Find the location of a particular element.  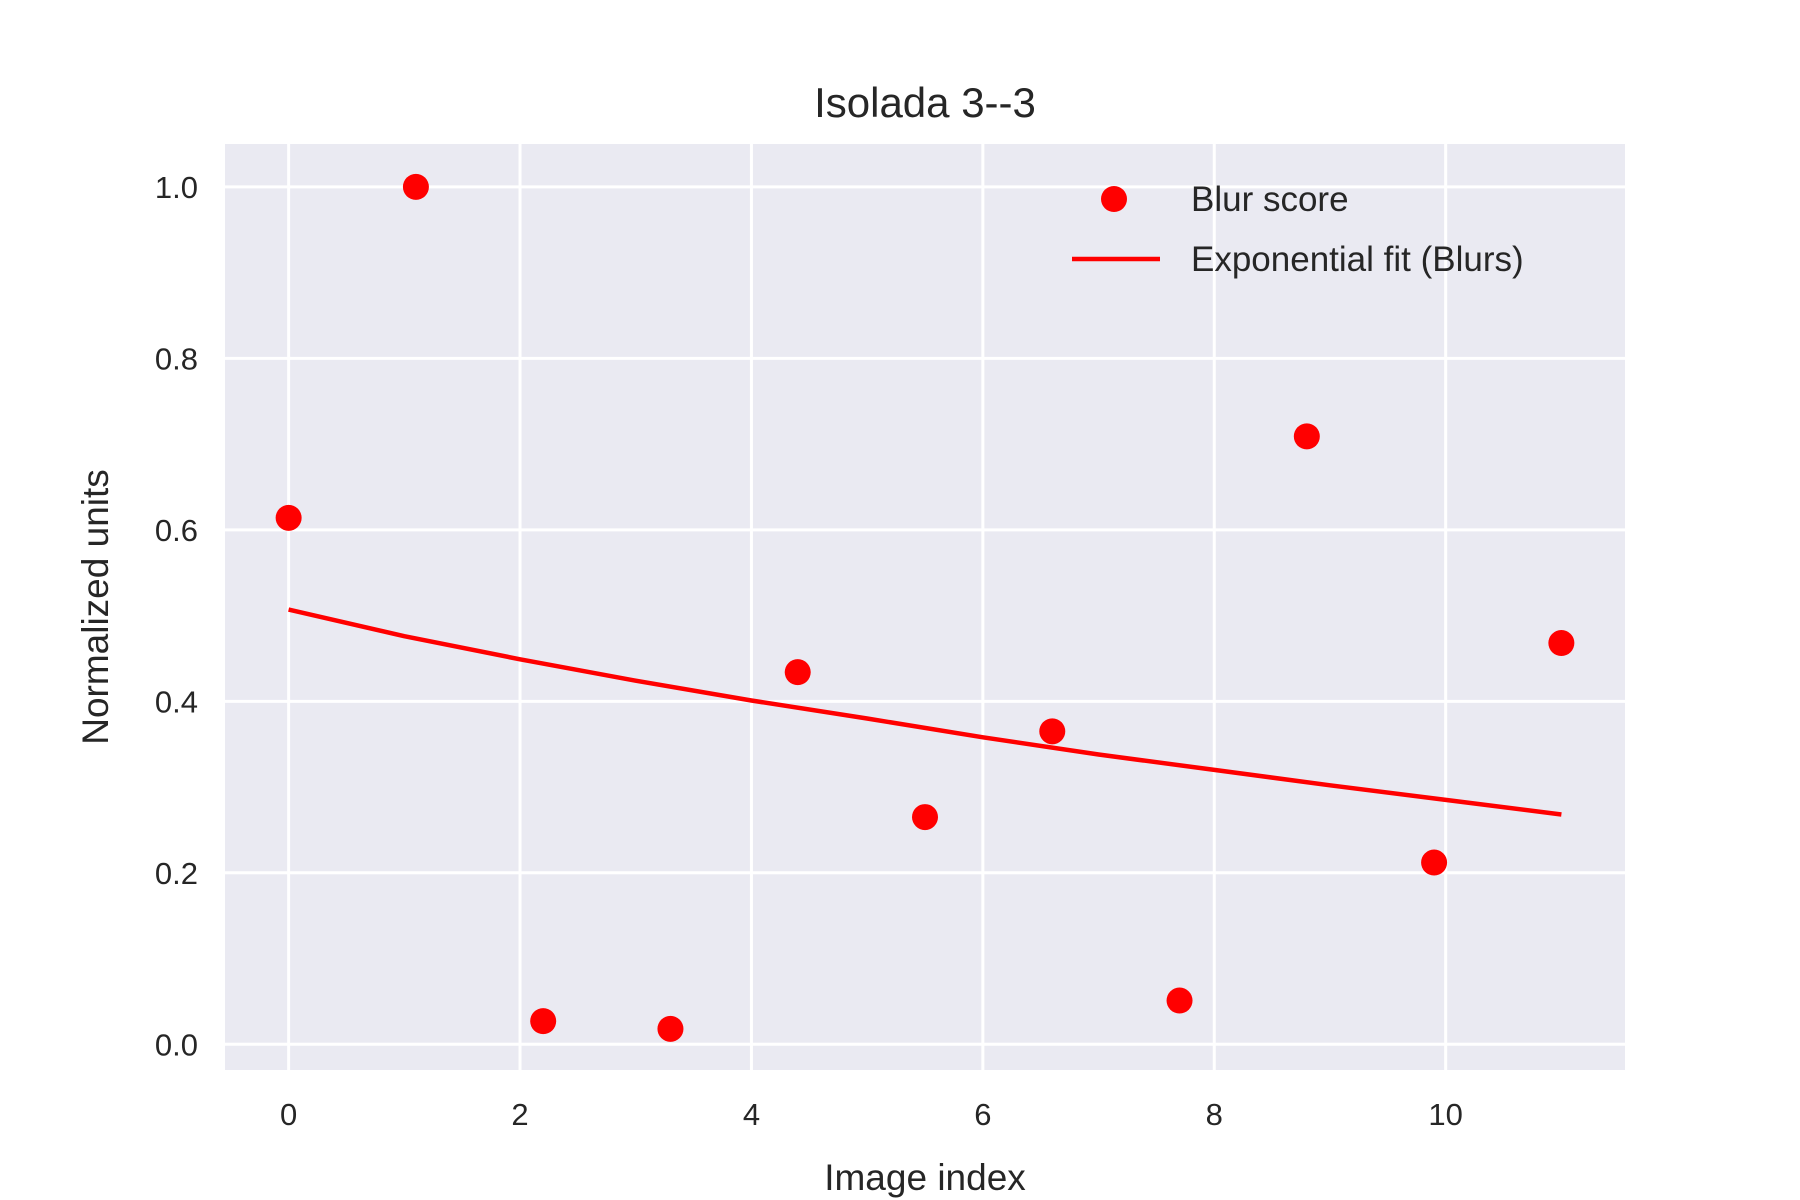

legend-label-exponential-fit: Exponential fit (Blurs) is located at coordinates (1357, 259).